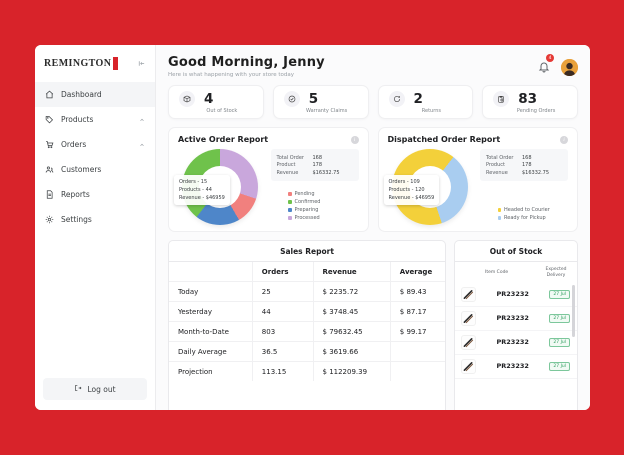 This screenshot has width=624, height=455. I want to click on logout-label: Log out, so click(101, 389).